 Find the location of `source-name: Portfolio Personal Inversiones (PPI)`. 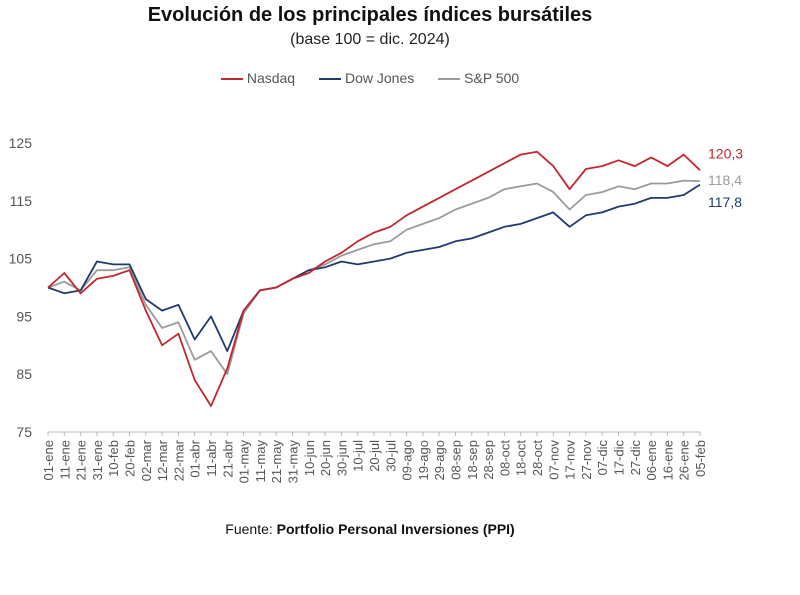

source-name: Portfolio Personal Inversiones (PPI) is located at coordinates (395, 529).